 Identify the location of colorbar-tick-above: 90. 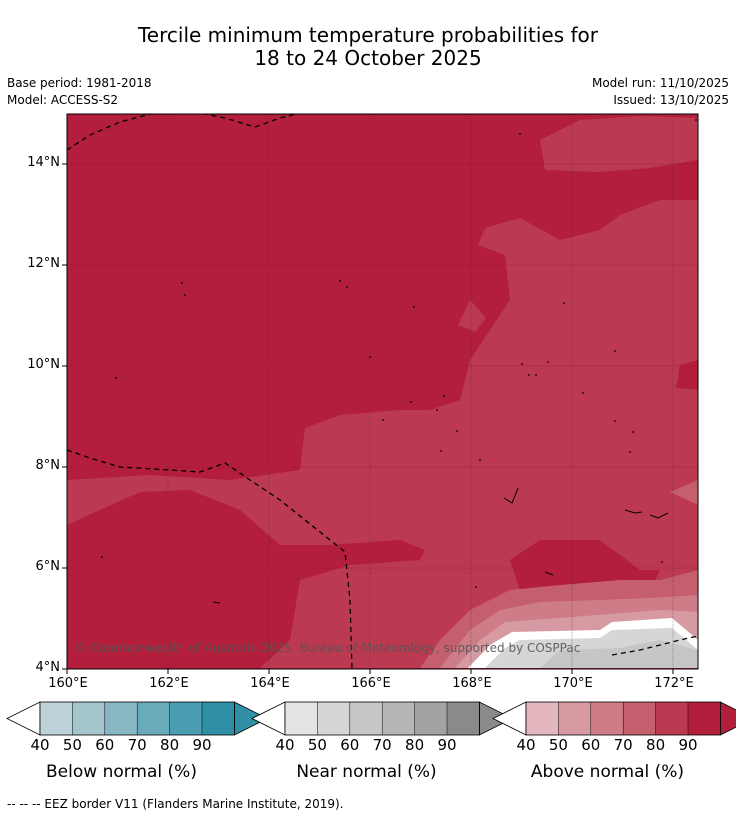
(688, 745).